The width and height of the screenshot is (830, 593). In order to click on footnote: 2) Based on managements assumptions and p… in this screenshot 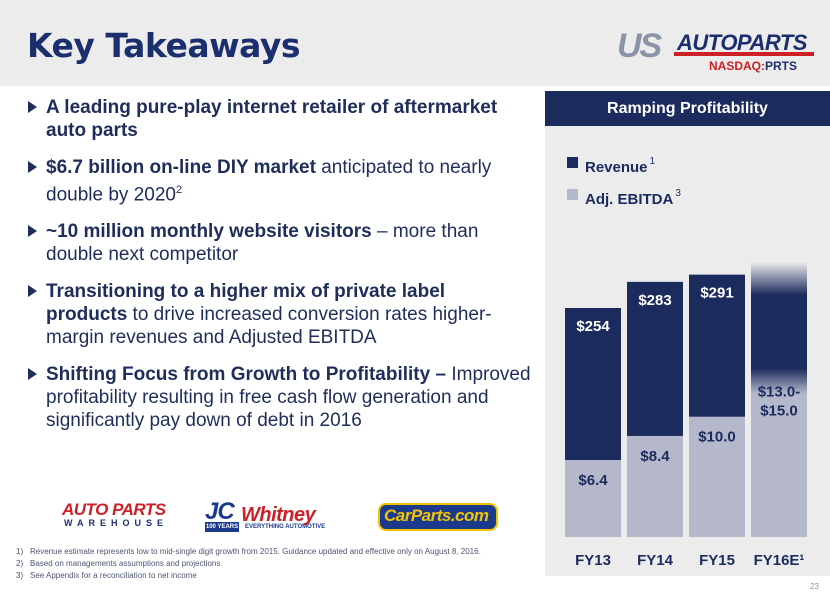, I will do `click(271, 564)`.